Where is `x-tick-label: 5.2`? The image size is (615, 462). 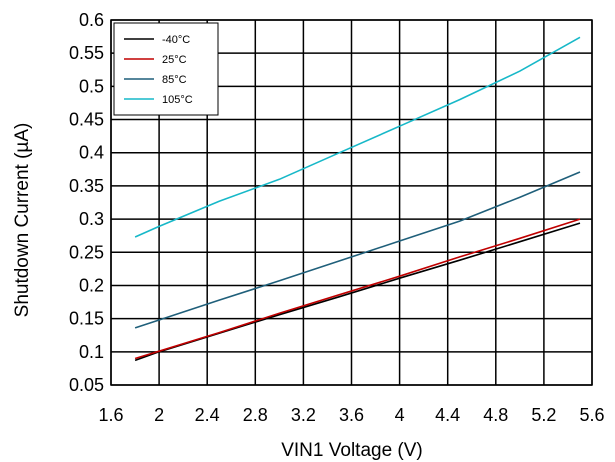
x-tick-label: 5.2 is located at coordinates (543, 415).